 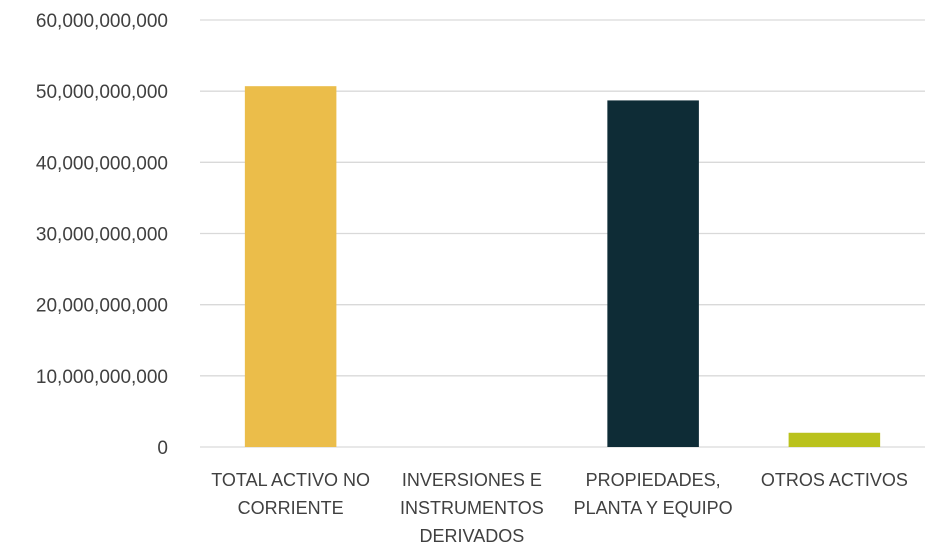 I want to click on y-tick-label: 10,000,000,000, so click(x=102, y=377).